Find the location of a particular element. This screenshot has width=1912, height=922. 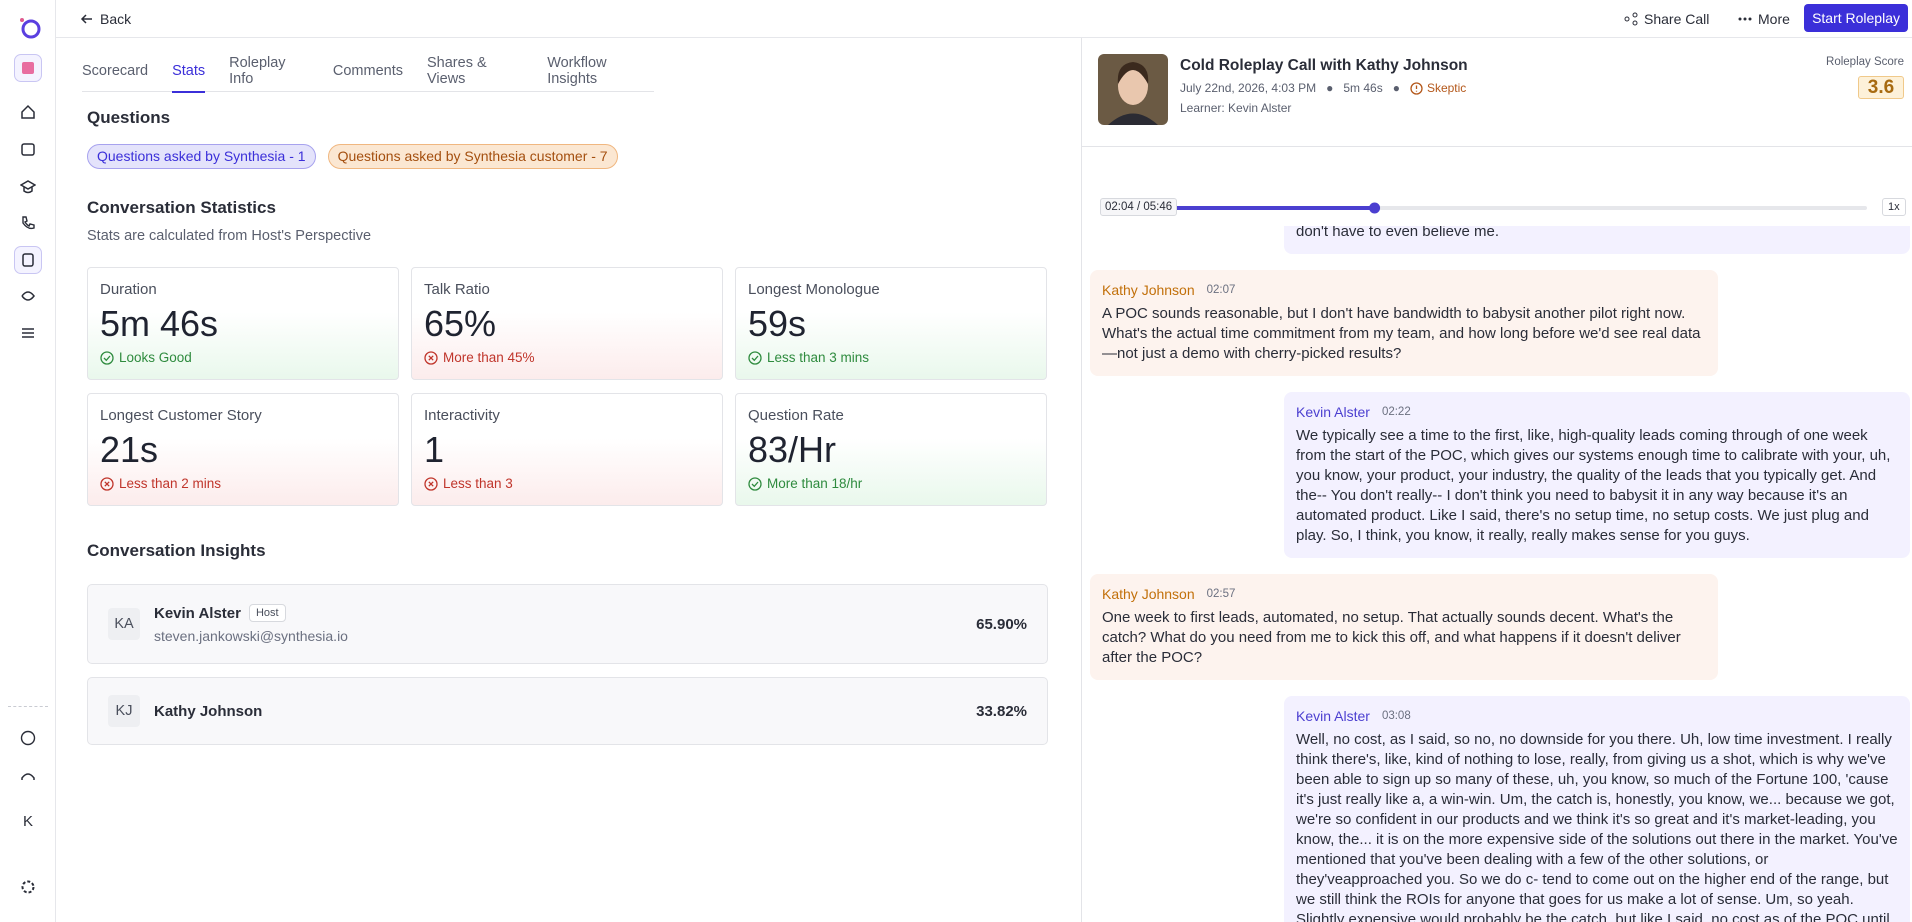

share-button: Share Call is located at coordinates (1666, 19).